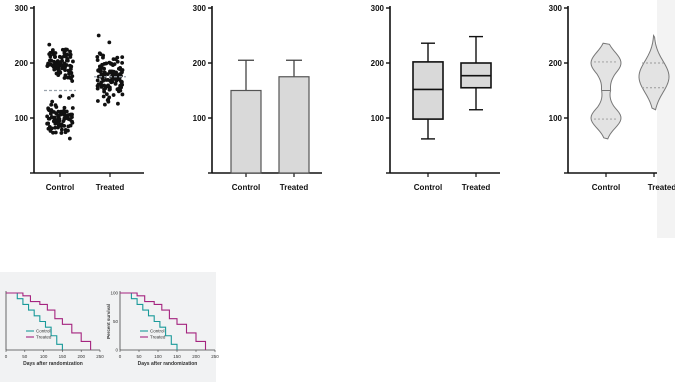  I want to click on distribution-chart-3: 100 200 300 Control Treated, so click(435, 98).